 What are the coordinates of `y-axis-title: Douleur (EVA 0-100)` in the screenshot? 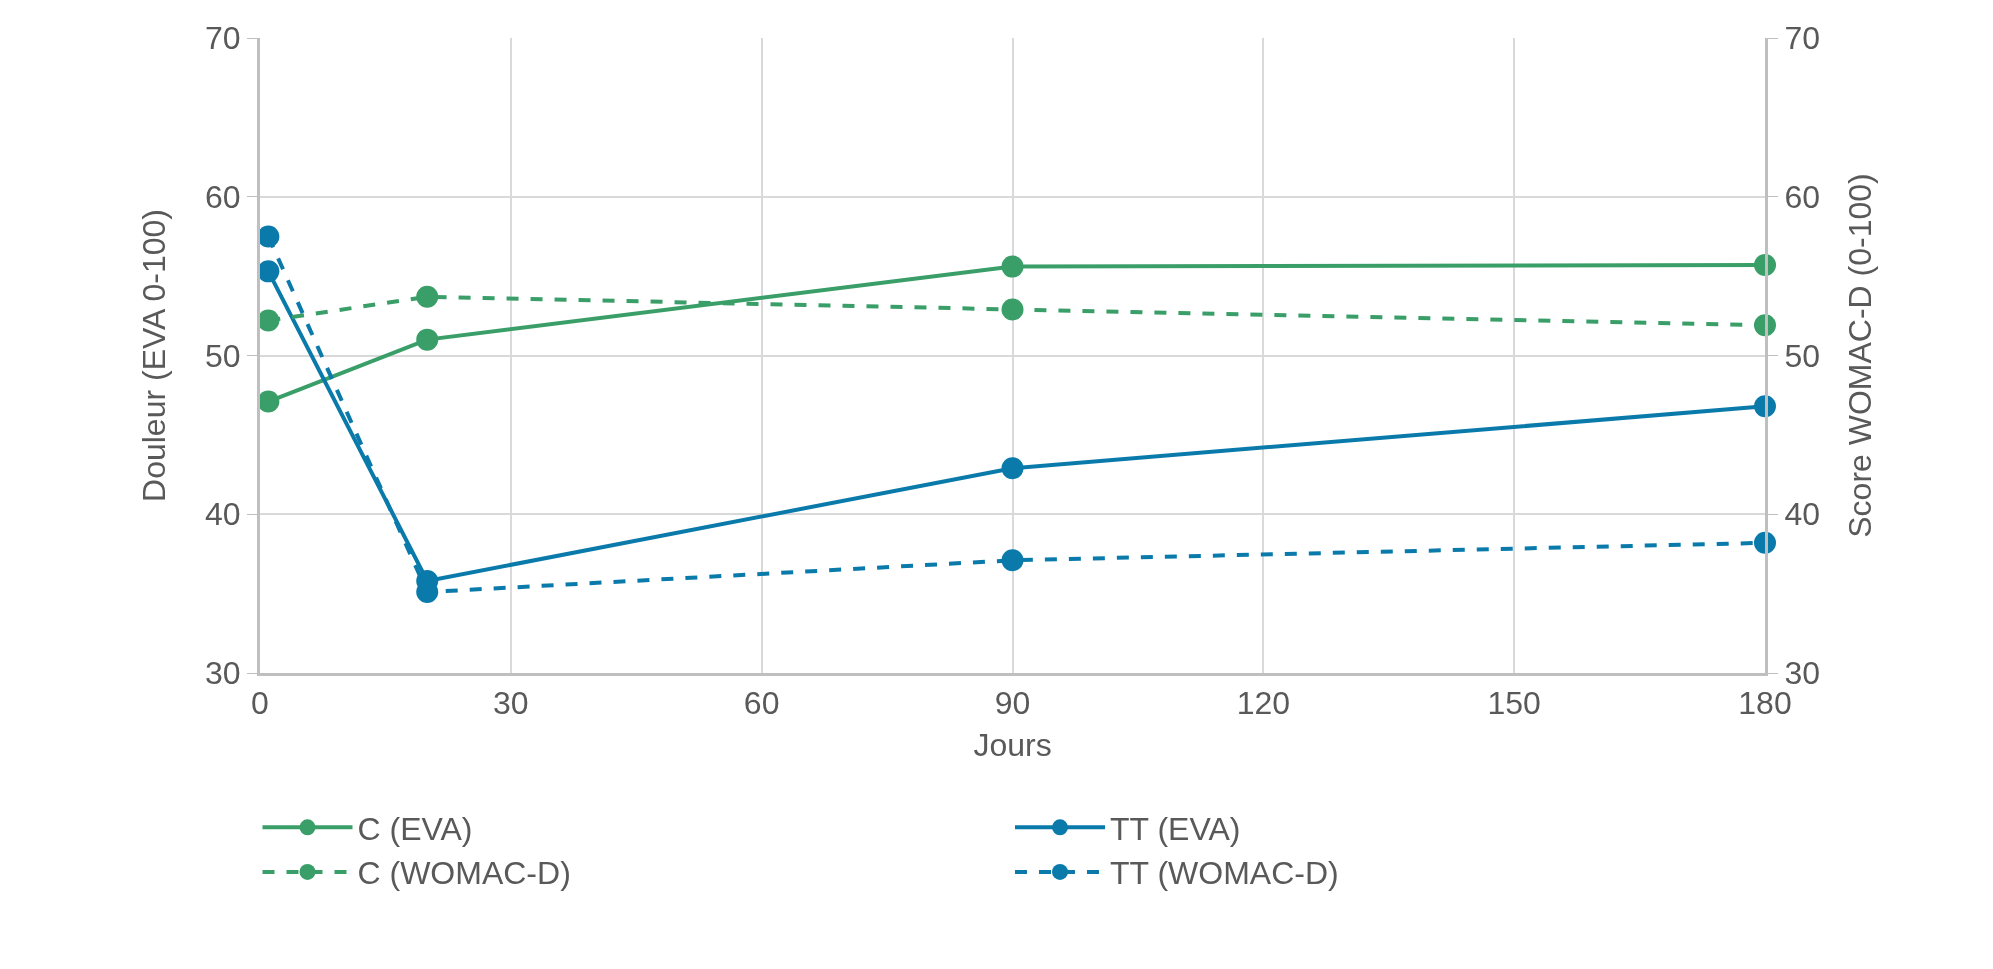 It's located at (154, 355).